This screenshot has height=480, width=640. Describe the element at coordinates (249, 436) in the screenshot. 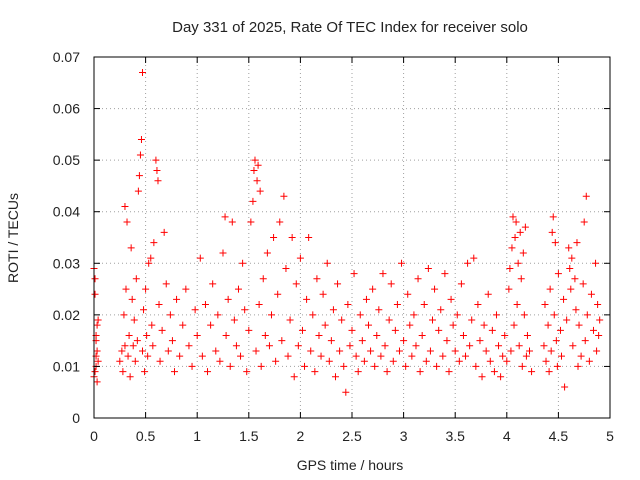

I see `x-tick-label: 1.5` at that location.